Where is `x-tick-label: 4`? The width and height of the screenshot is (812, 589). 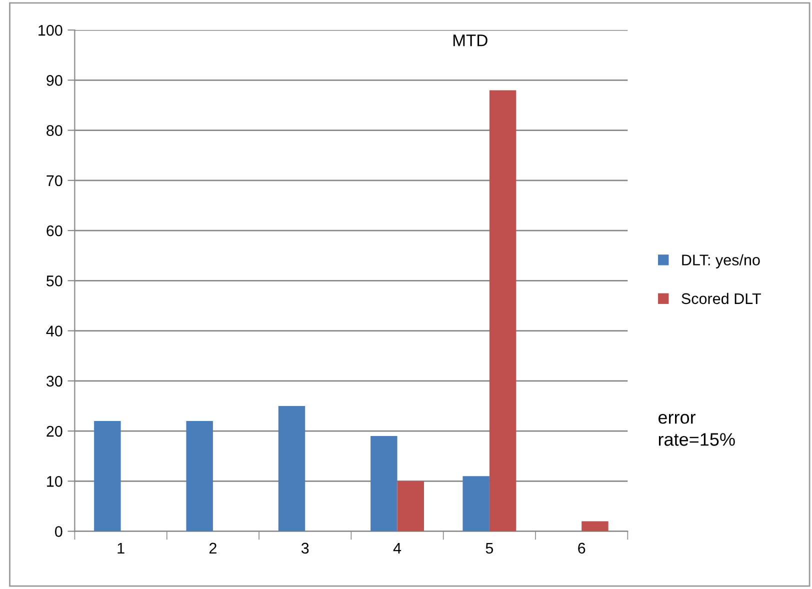
x-tick-label: 4 is located at coordinates (397, 548).